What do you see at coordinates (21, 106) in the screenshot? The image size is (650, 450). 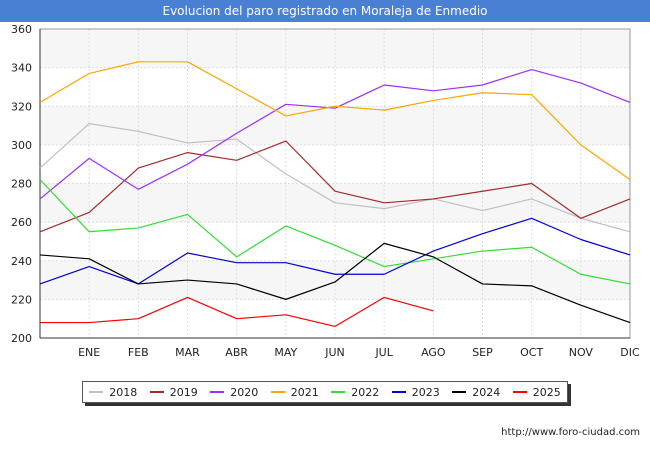 I see `y-tick-label: 320` at bounding box center [21, 106].